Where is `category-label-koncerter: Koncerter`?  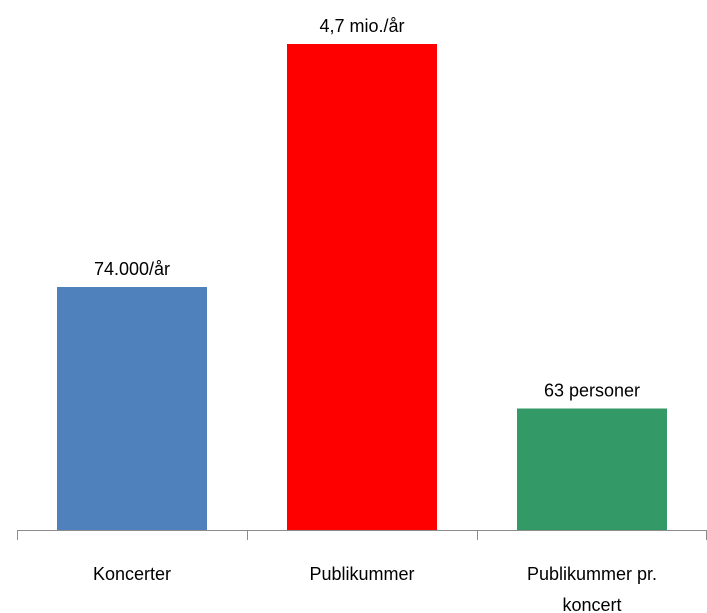
category-label-koncerter: Koncerter is located at coordinates (132, 574).